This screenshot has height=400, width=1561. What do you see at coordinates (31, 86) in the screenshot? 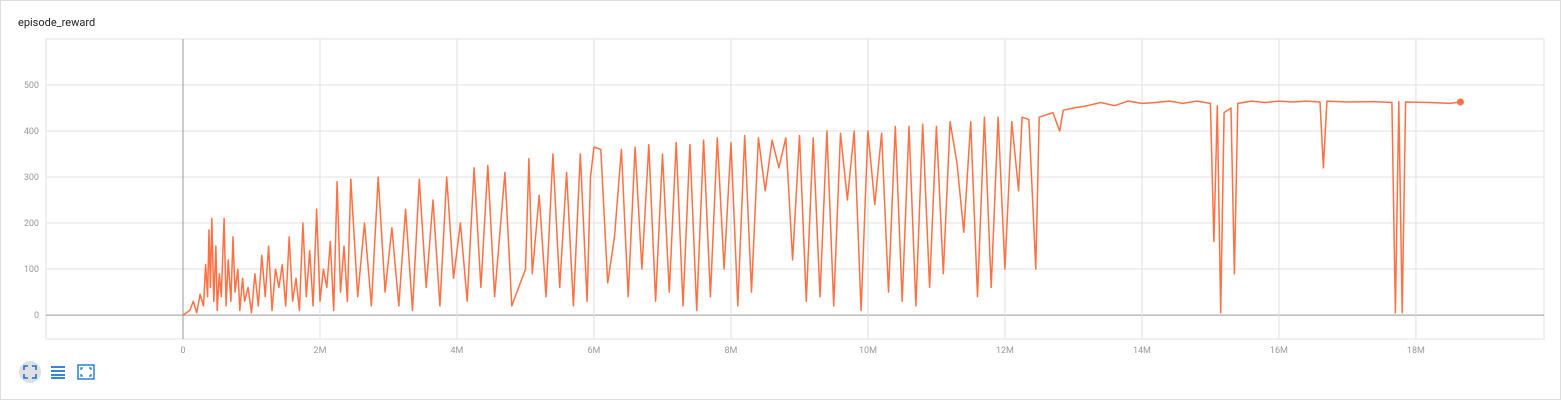
I see `y-tick-label: 500` at bounding box center [31, 86].